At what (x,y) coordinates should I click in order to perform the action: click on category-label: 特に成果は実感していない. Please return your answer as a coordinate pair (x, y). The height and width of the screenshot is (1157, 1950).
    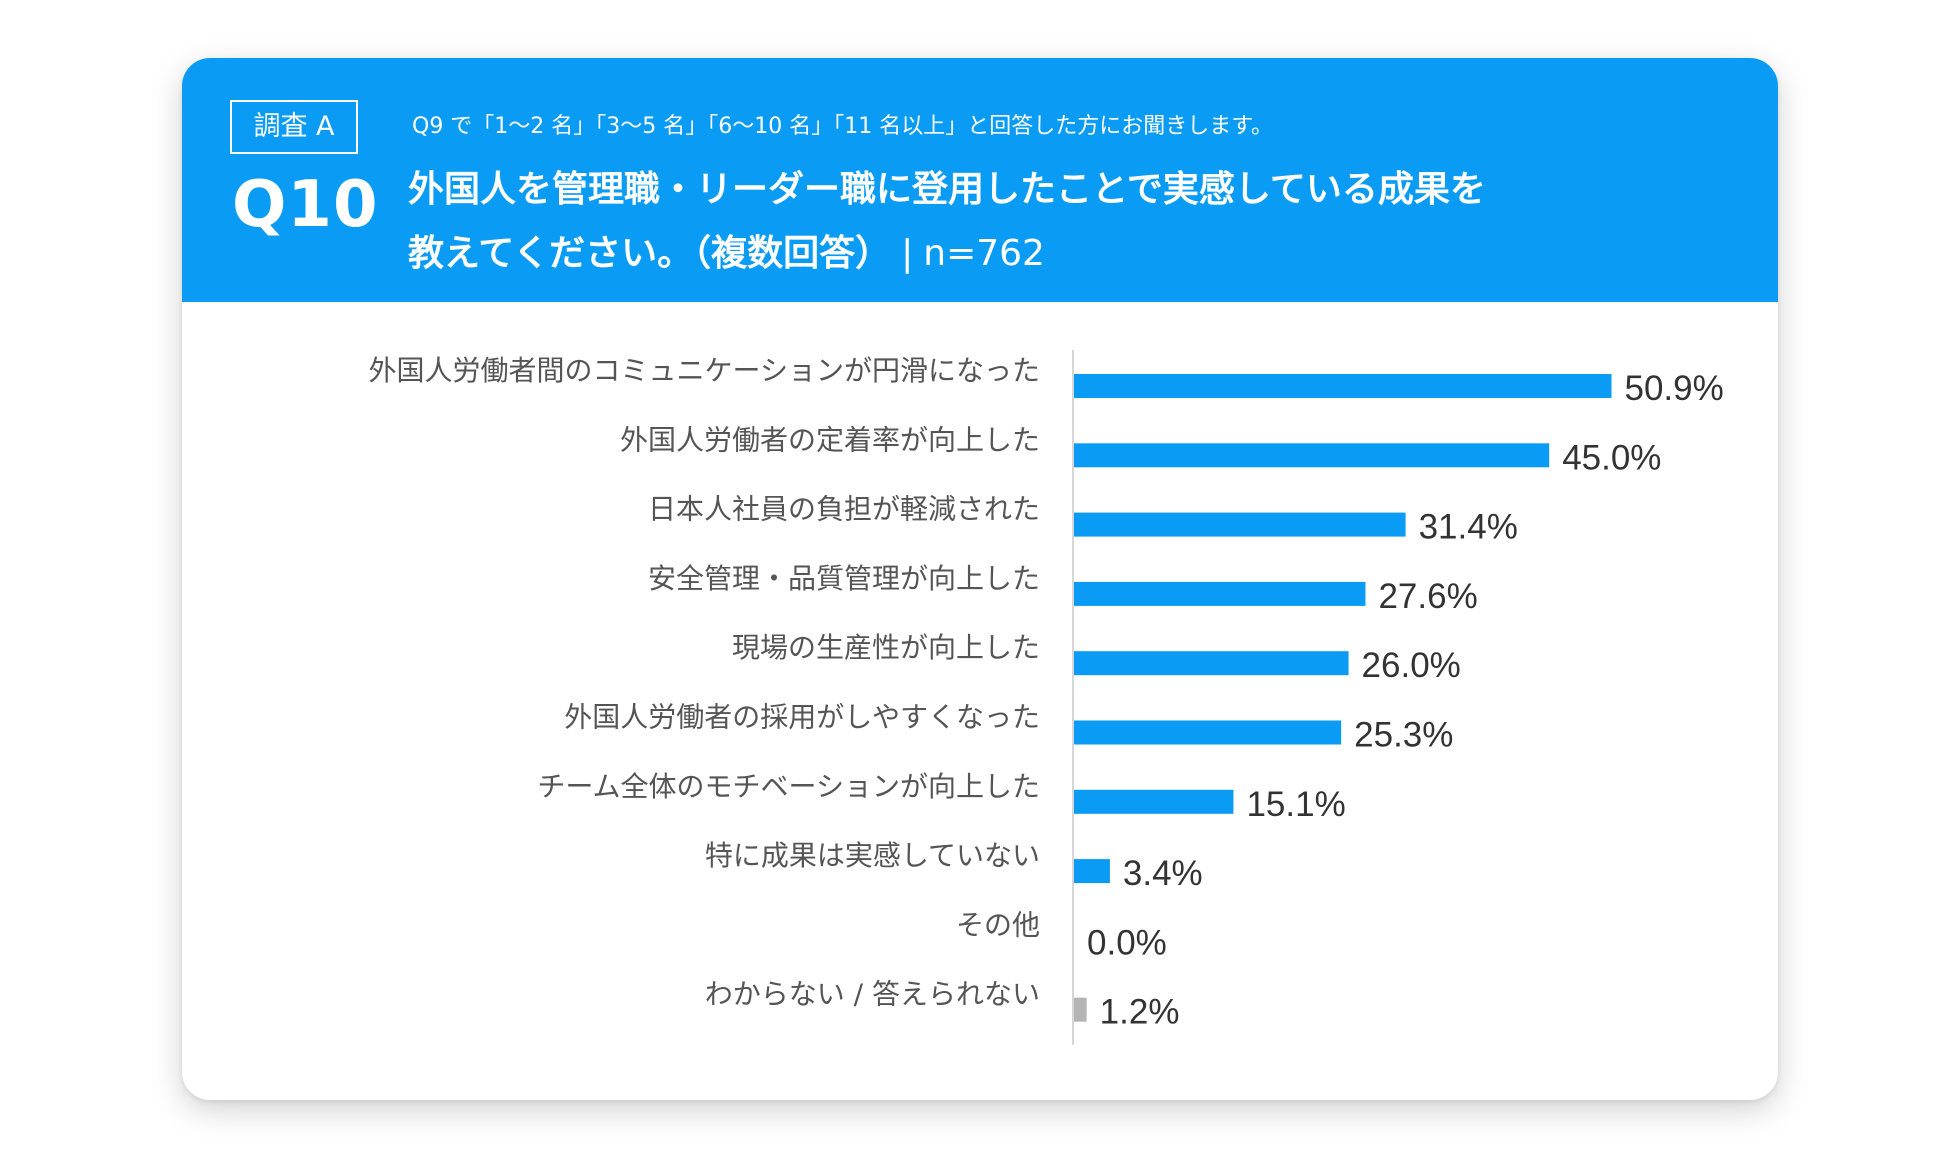
    Looking at the image, I should click on (872, 855).